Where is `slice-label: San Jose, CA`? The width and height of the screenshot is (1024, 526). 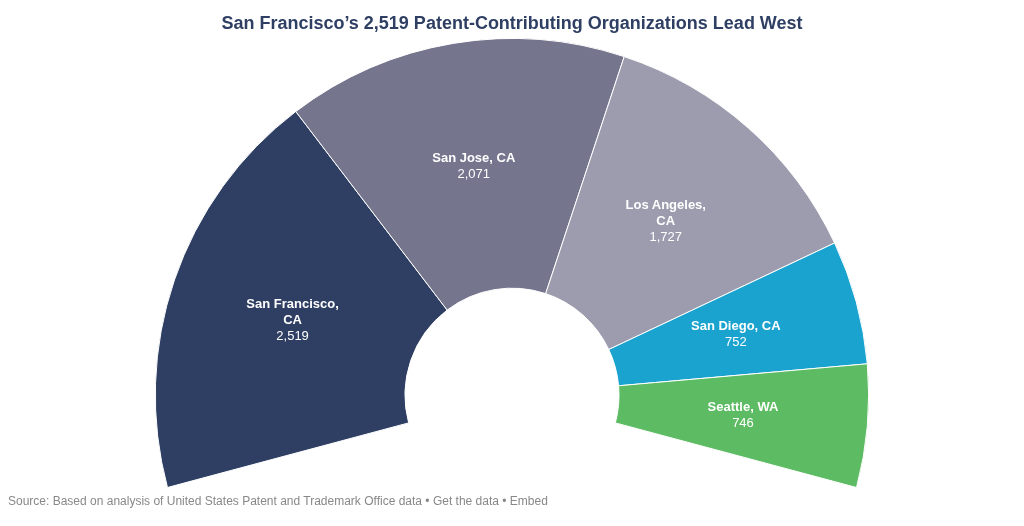
slice-label: San Jose, CA is located at coordinates (474, 158).